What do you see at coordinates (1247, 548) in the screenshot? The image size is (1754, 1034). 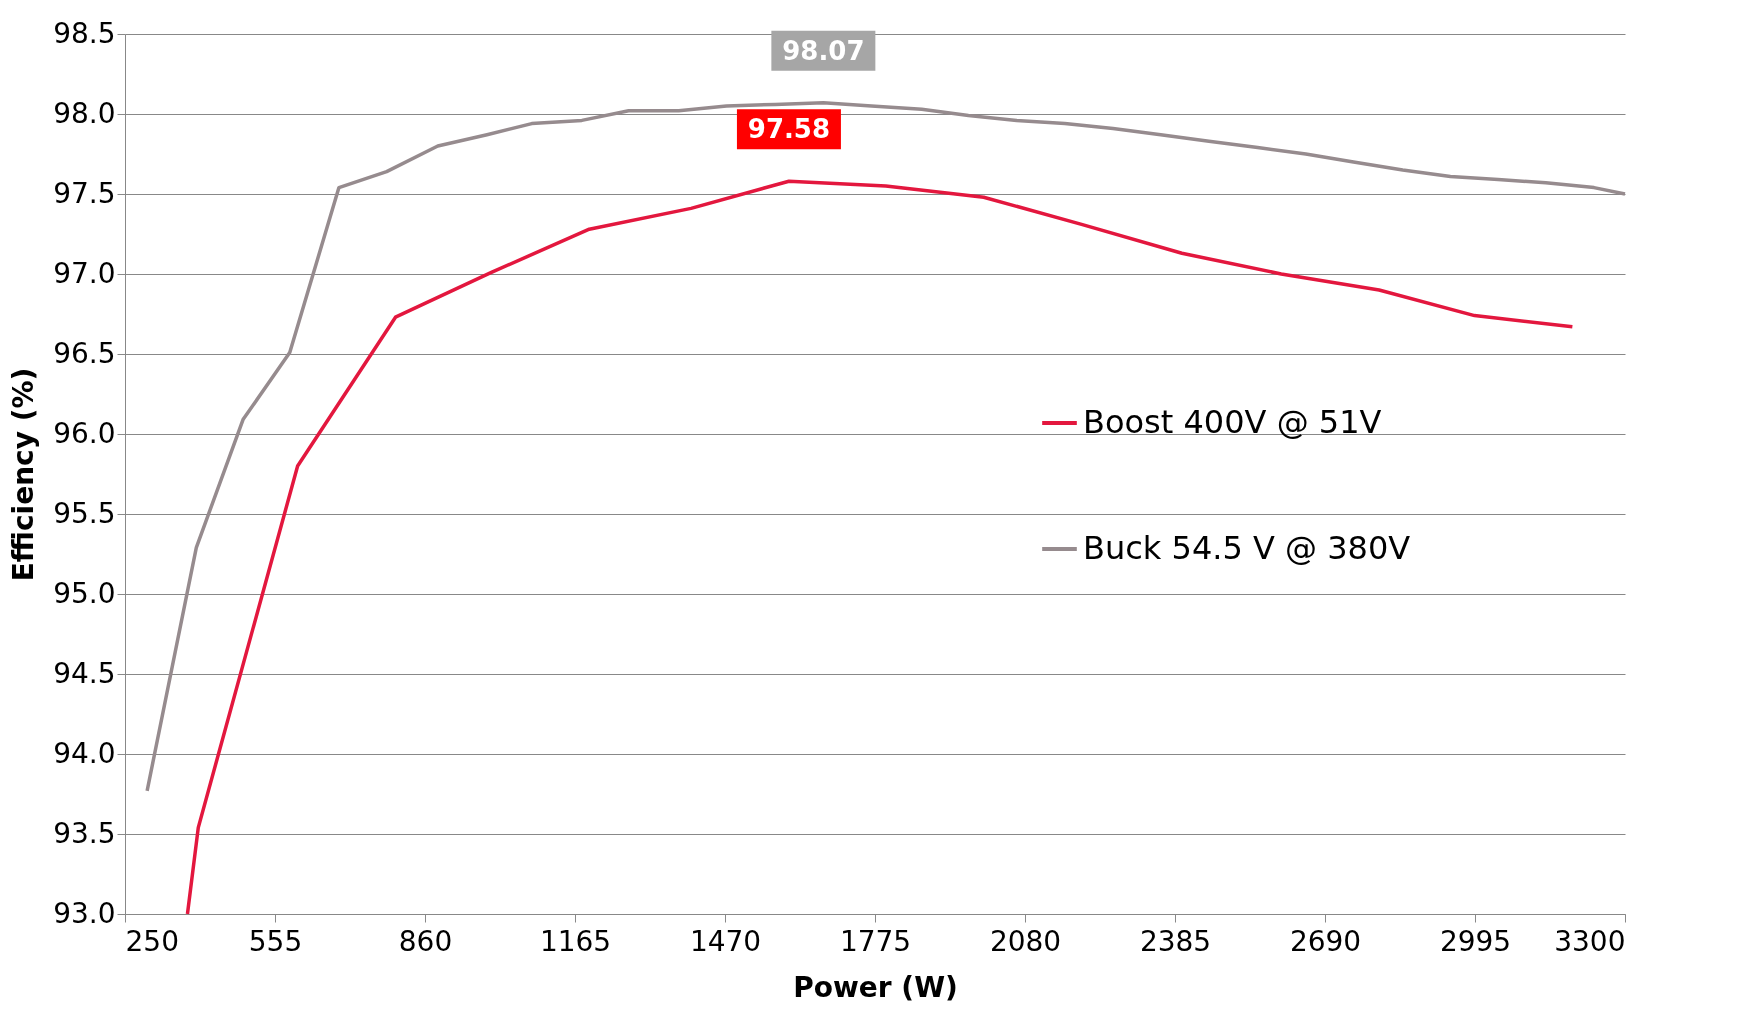 I see `legend-label: Buck 54.5 V @ 380V` at bounding box center [1247, 548].